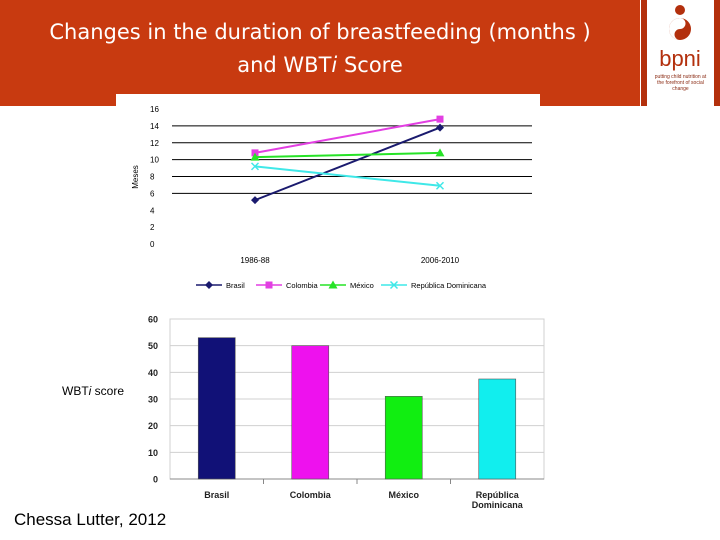 This screenshot has height=540, width=720. I want to click on line-chart-legend-label: Brasil, so click(235, 285).